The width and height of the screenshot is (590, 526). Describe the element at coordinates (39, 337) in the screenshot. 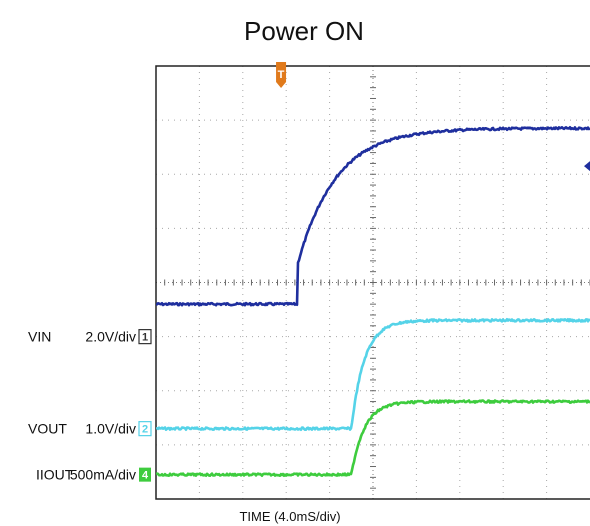

I see `channel-name: VIN` at that location.